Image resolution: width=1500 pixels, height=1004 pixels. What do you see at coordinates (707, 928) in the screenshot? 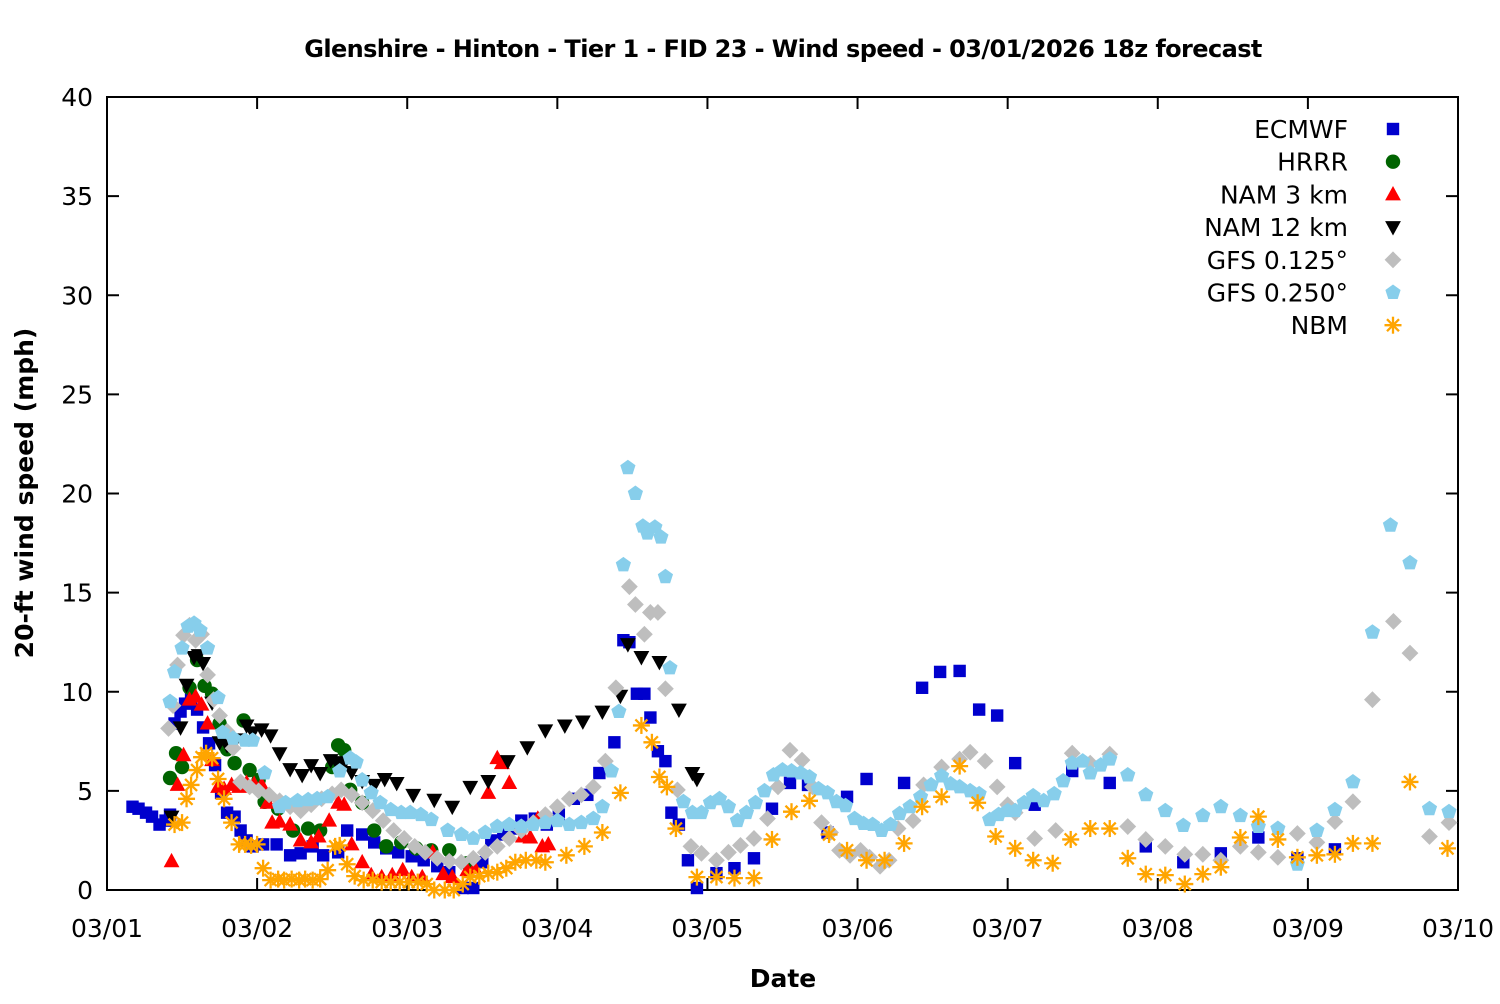
I see `x-tick-label: 03/05` at bounding box center [707, 928].